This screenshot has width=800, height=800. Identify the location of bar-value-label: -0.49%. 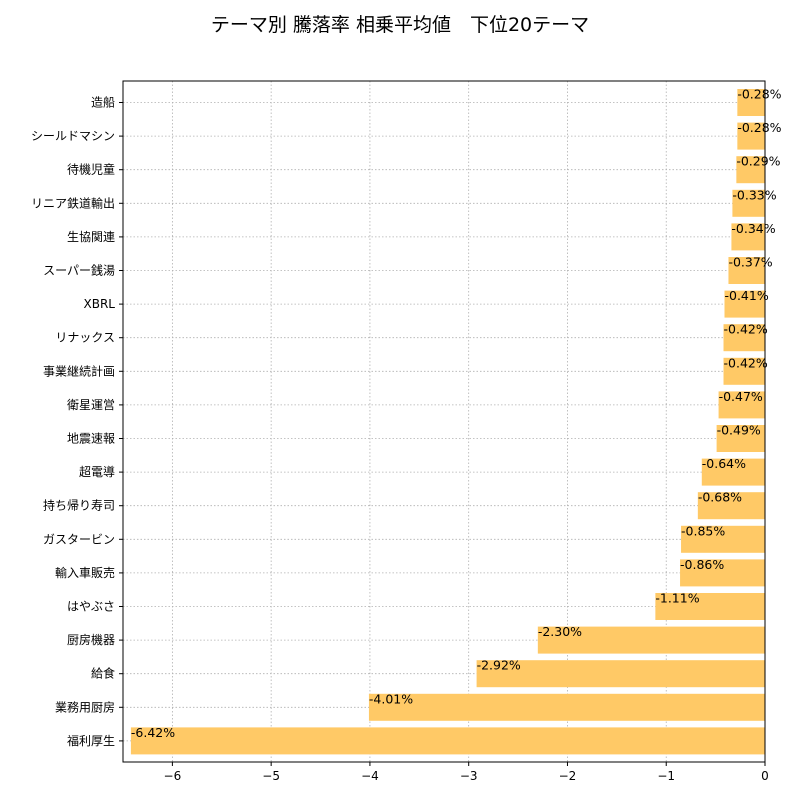
(739, 430).